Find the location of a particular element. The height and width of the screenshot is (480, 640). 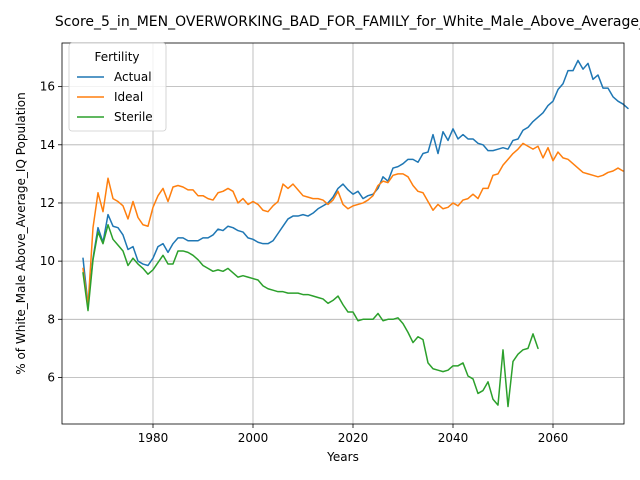

y-axis: 6 8 10 12 14 16 is located at coordinates (51, 232).